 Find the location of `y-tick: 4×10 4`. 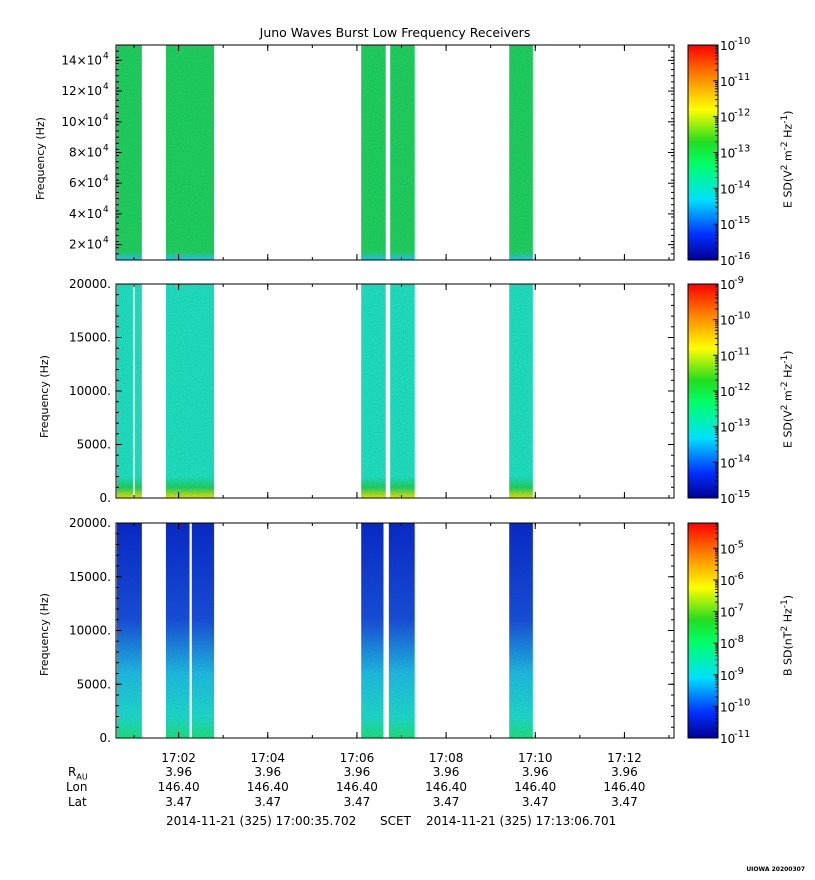

y-tick: 4×10 4 is located at coordinates (371, 213).